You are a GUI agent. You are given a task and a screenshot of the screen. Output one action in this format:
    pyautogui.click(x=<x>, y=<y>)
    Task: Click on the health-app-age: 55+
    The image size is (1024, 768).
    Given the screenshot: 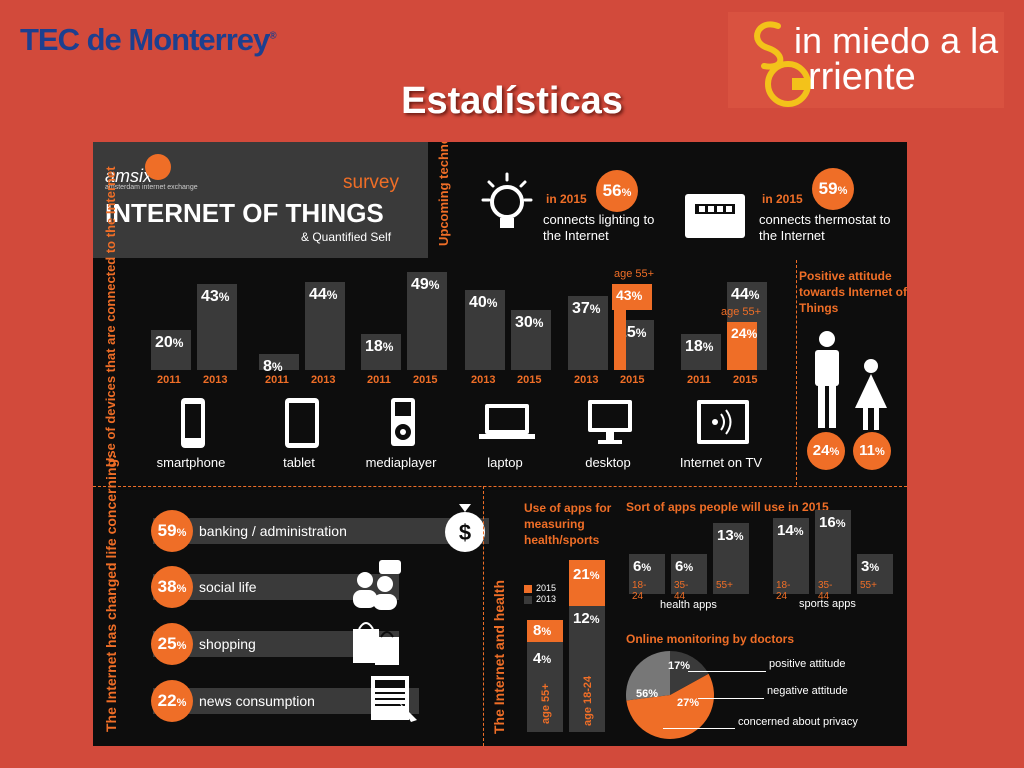 What is the action you would take?
    pyautogui.click(x=724, y=585)
    